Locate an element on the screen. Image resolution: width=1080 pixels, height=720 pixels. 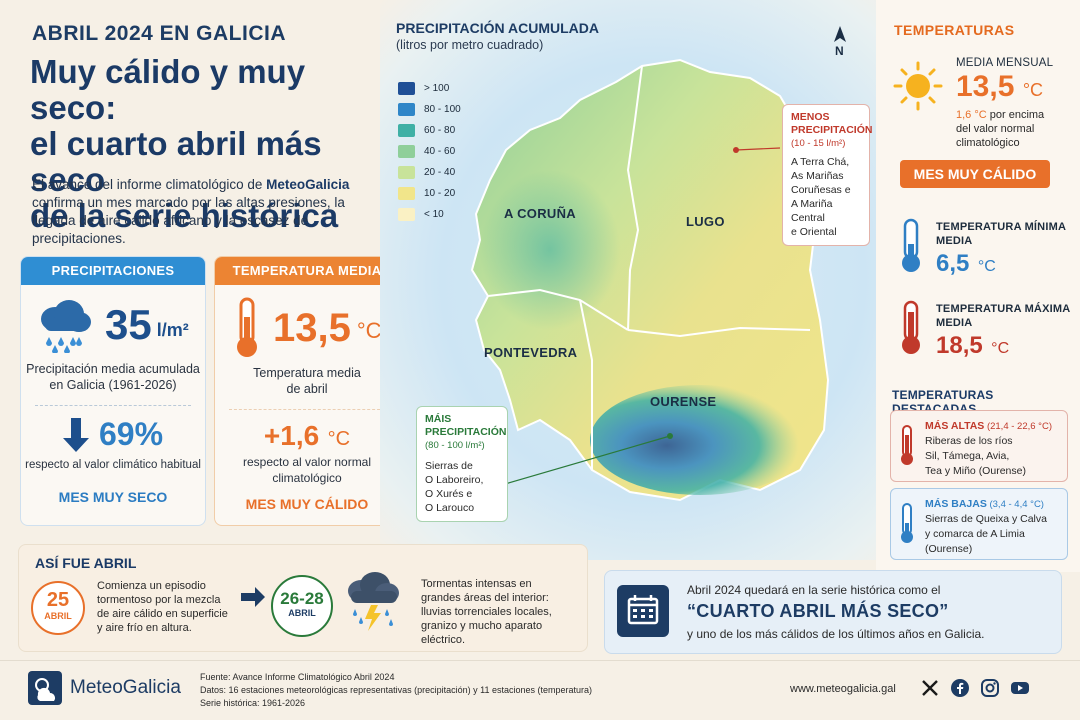
callout-more-title-1: MÁIS is located at coordinates (438, 419).